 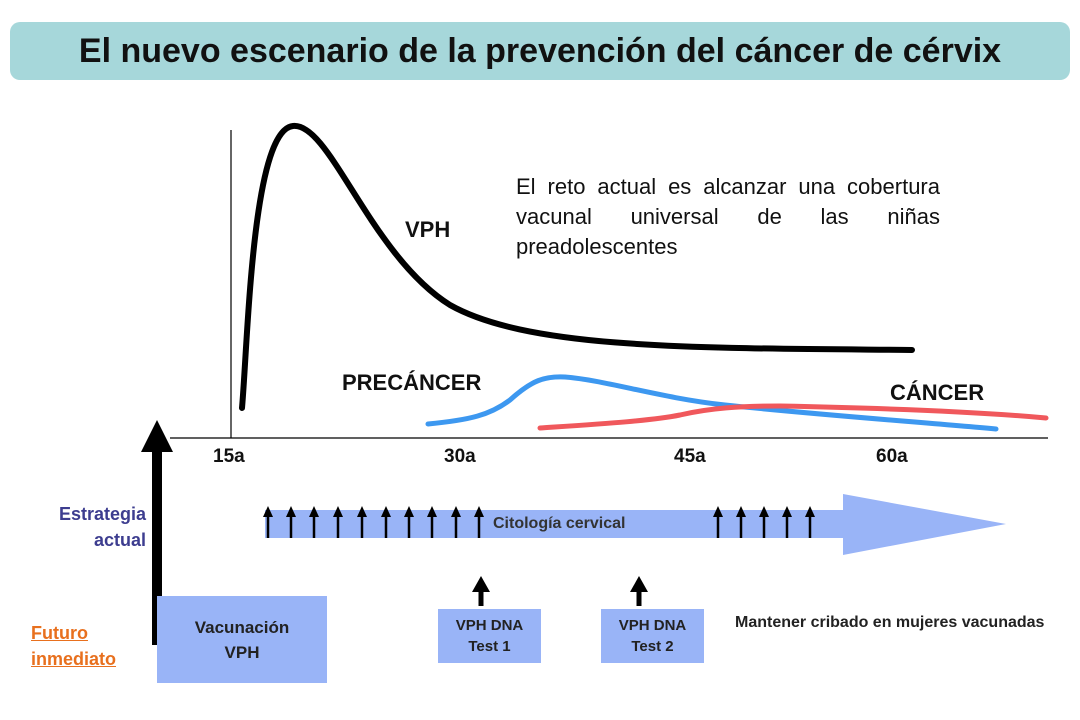 I want to click on vaccination-line1: Vacunación, so click(x=242, y=627).